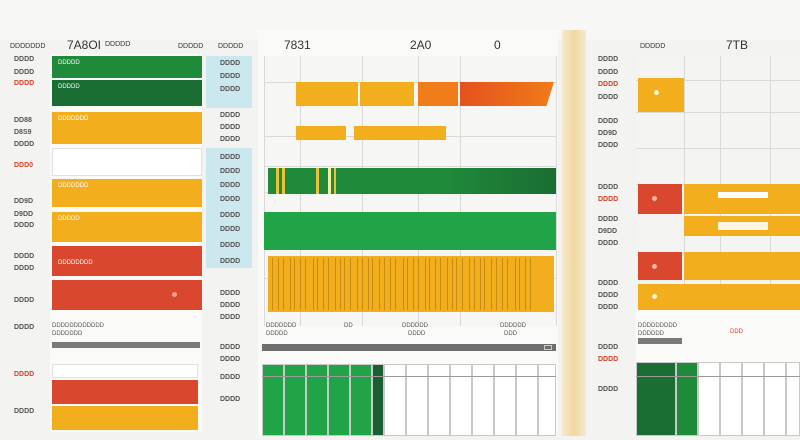  Describe the element at coordinates (127, 261) in the screenshot. I see `status-bar: DDDDDDDD` at that location.